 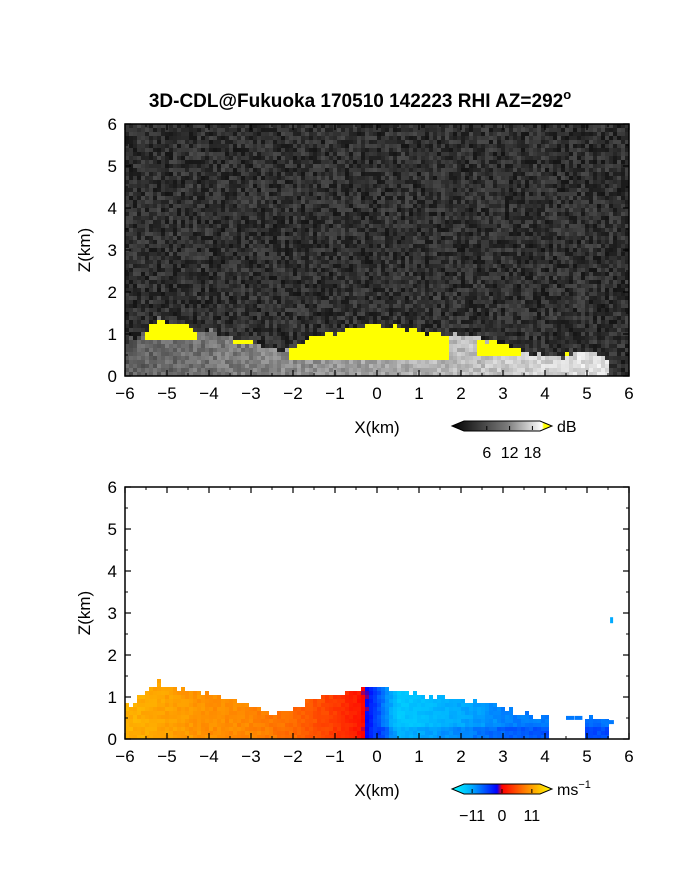 What do you see at coordinates (250, 756) in the screenshot?
I see `velocity-xtick-label: −3` at bounding box center [250, 756].